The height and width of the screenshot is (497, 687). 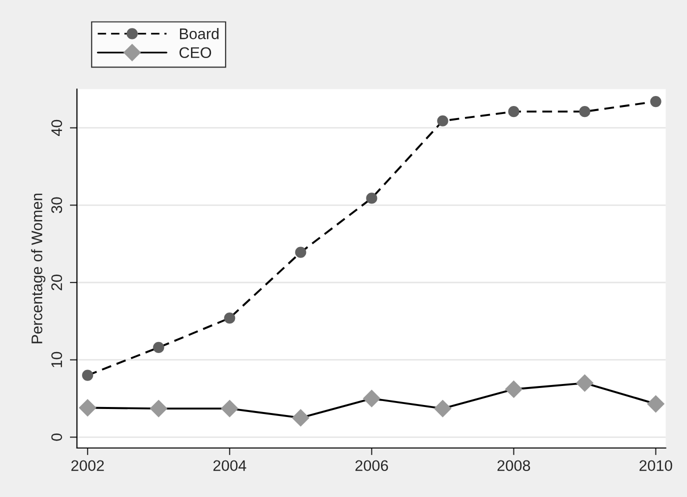 I want to click on x-tick-label: 2004, so click(x=229, y=466).